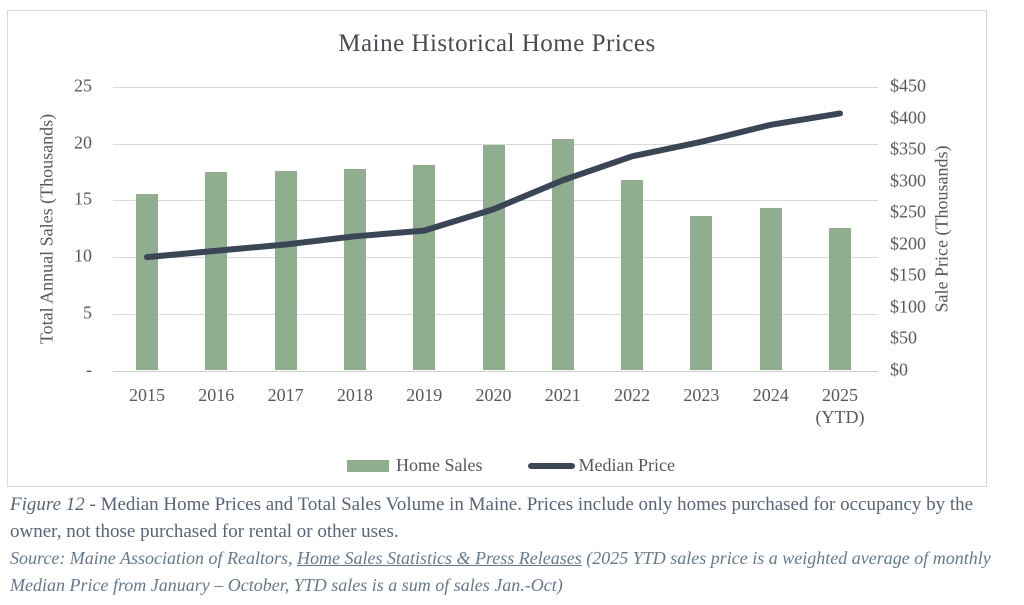  I want to click on bar-2021, so click(562, 255).